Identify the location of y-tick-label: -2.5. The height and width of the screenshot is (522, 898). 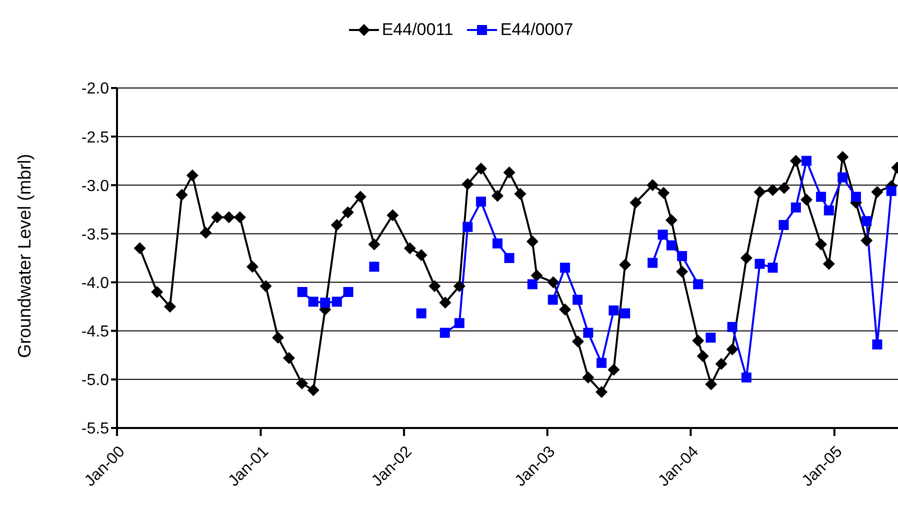
(95, 137).